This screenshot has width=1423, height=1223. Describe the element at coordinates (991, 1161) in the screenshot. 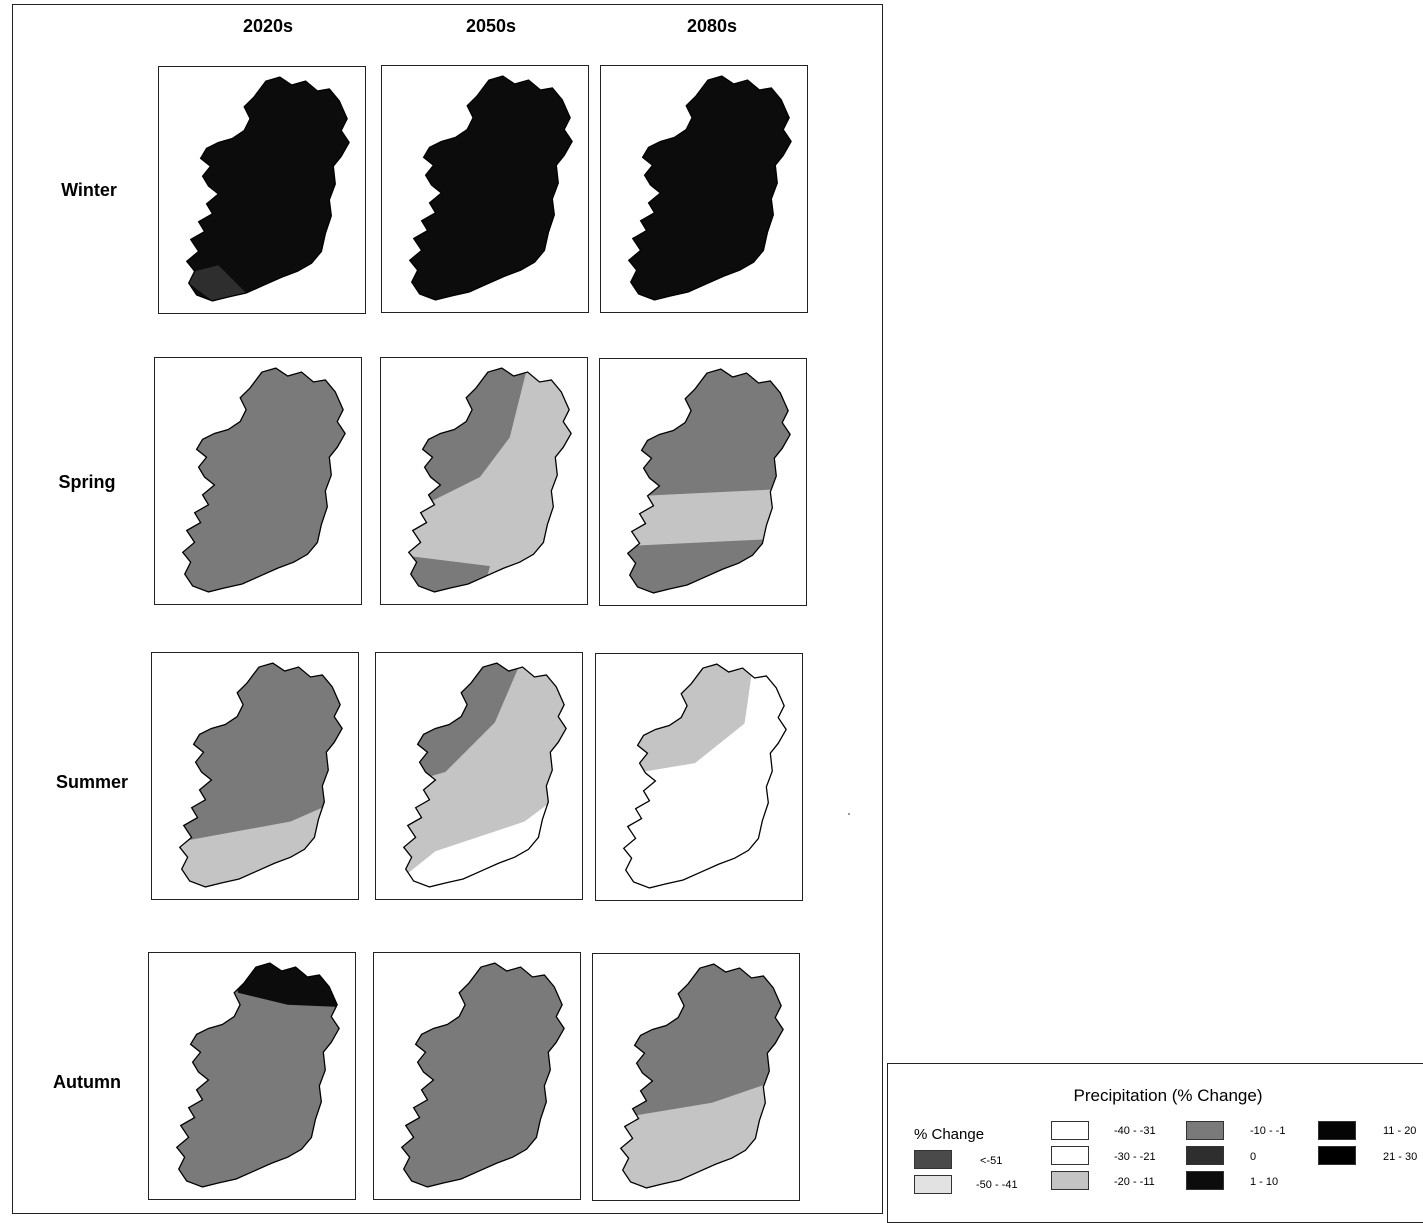

I see `legend-label: <-51` at that location.